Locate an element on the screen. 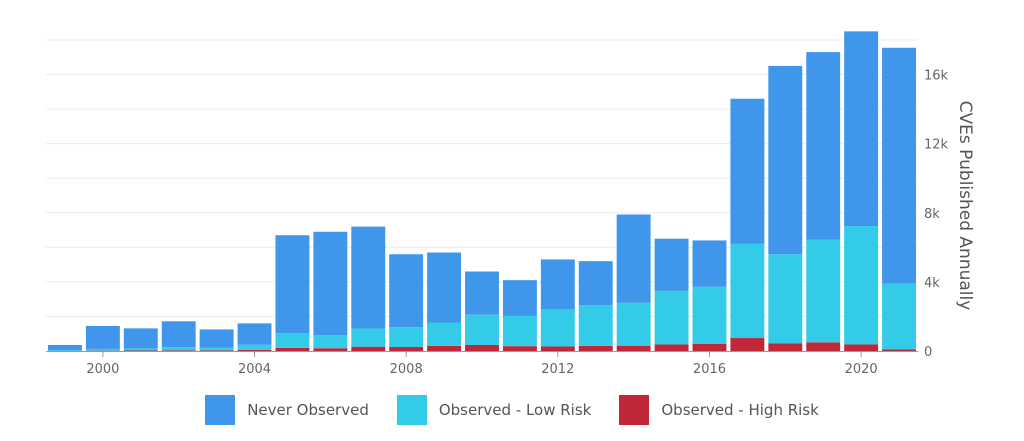 Image resolution: width=1024 pixels, height=441 pixels. bar-observed-high-risk-2007 is located at coordinates (368, 348).